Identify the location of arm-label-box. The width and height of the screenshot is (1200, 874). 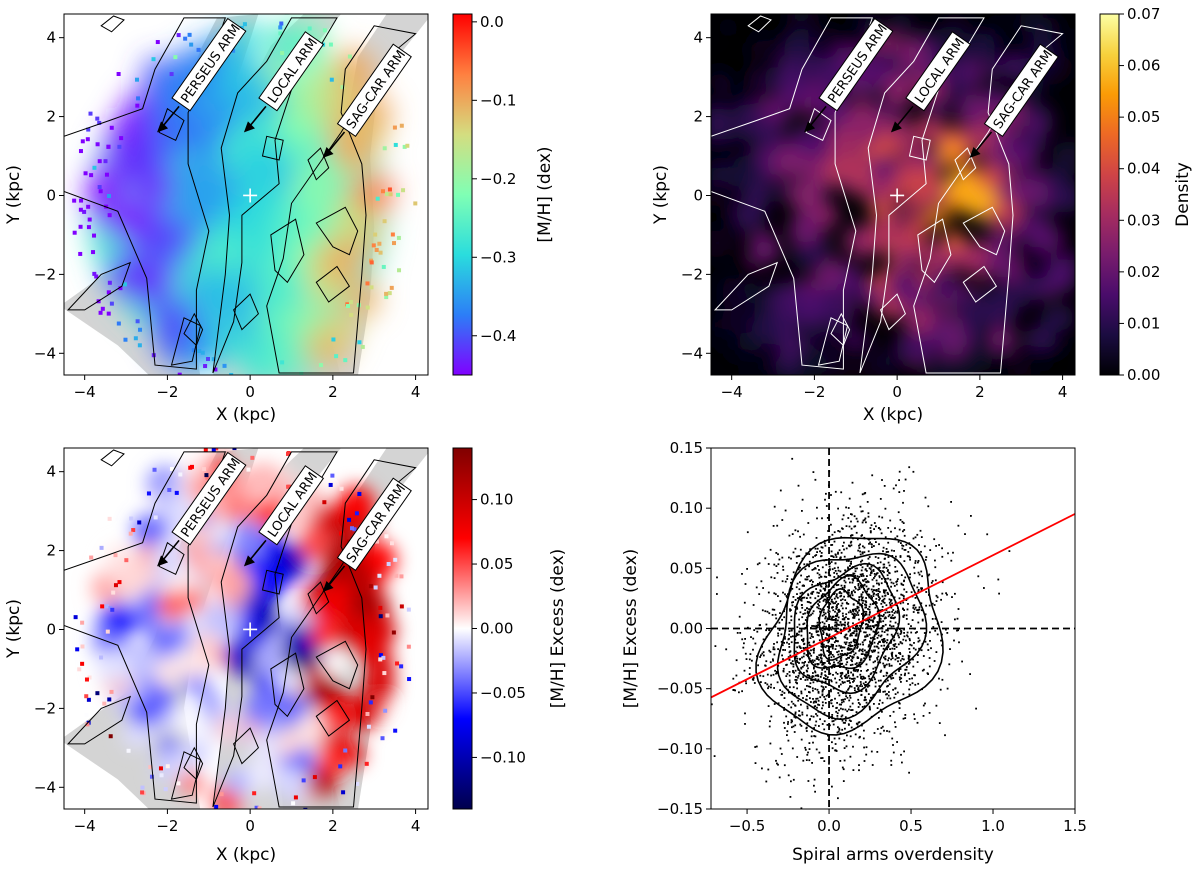
(291, 505).